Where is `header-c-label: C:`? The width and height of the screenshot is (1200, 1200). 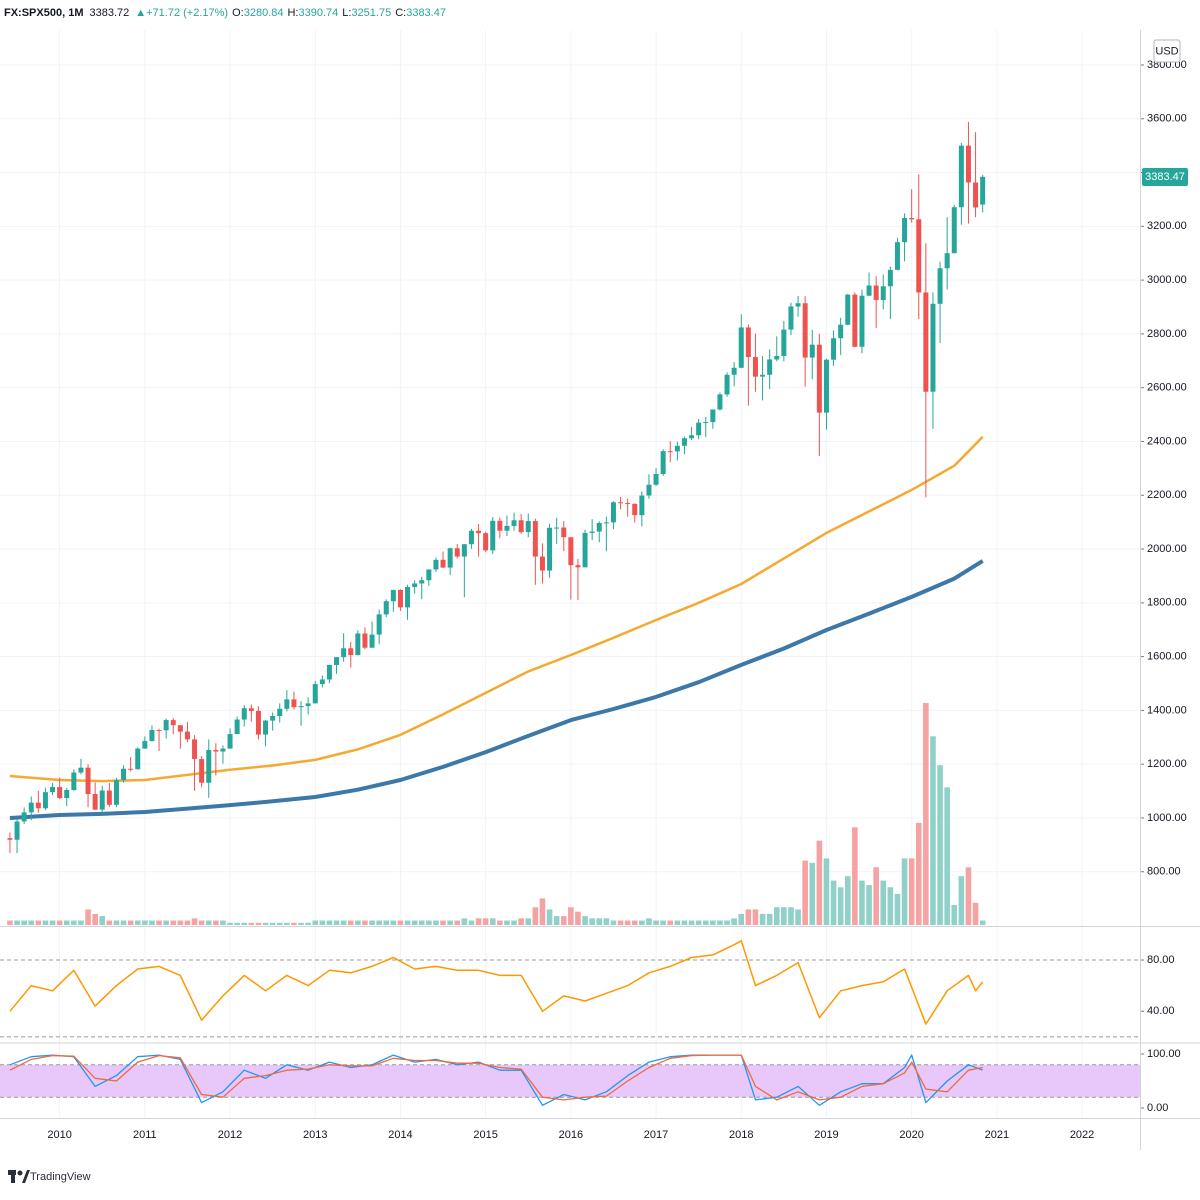 header-c-label: C: is located at coordinates (400, 13).